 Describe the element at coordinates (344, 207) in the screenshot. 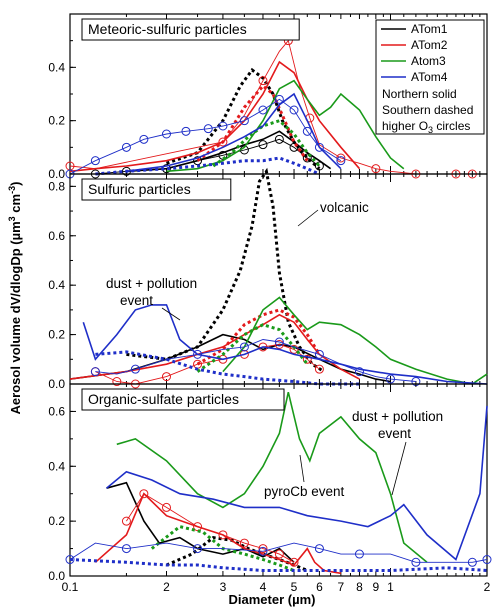

I see `annotation-volcanic: volcanic` at that location.